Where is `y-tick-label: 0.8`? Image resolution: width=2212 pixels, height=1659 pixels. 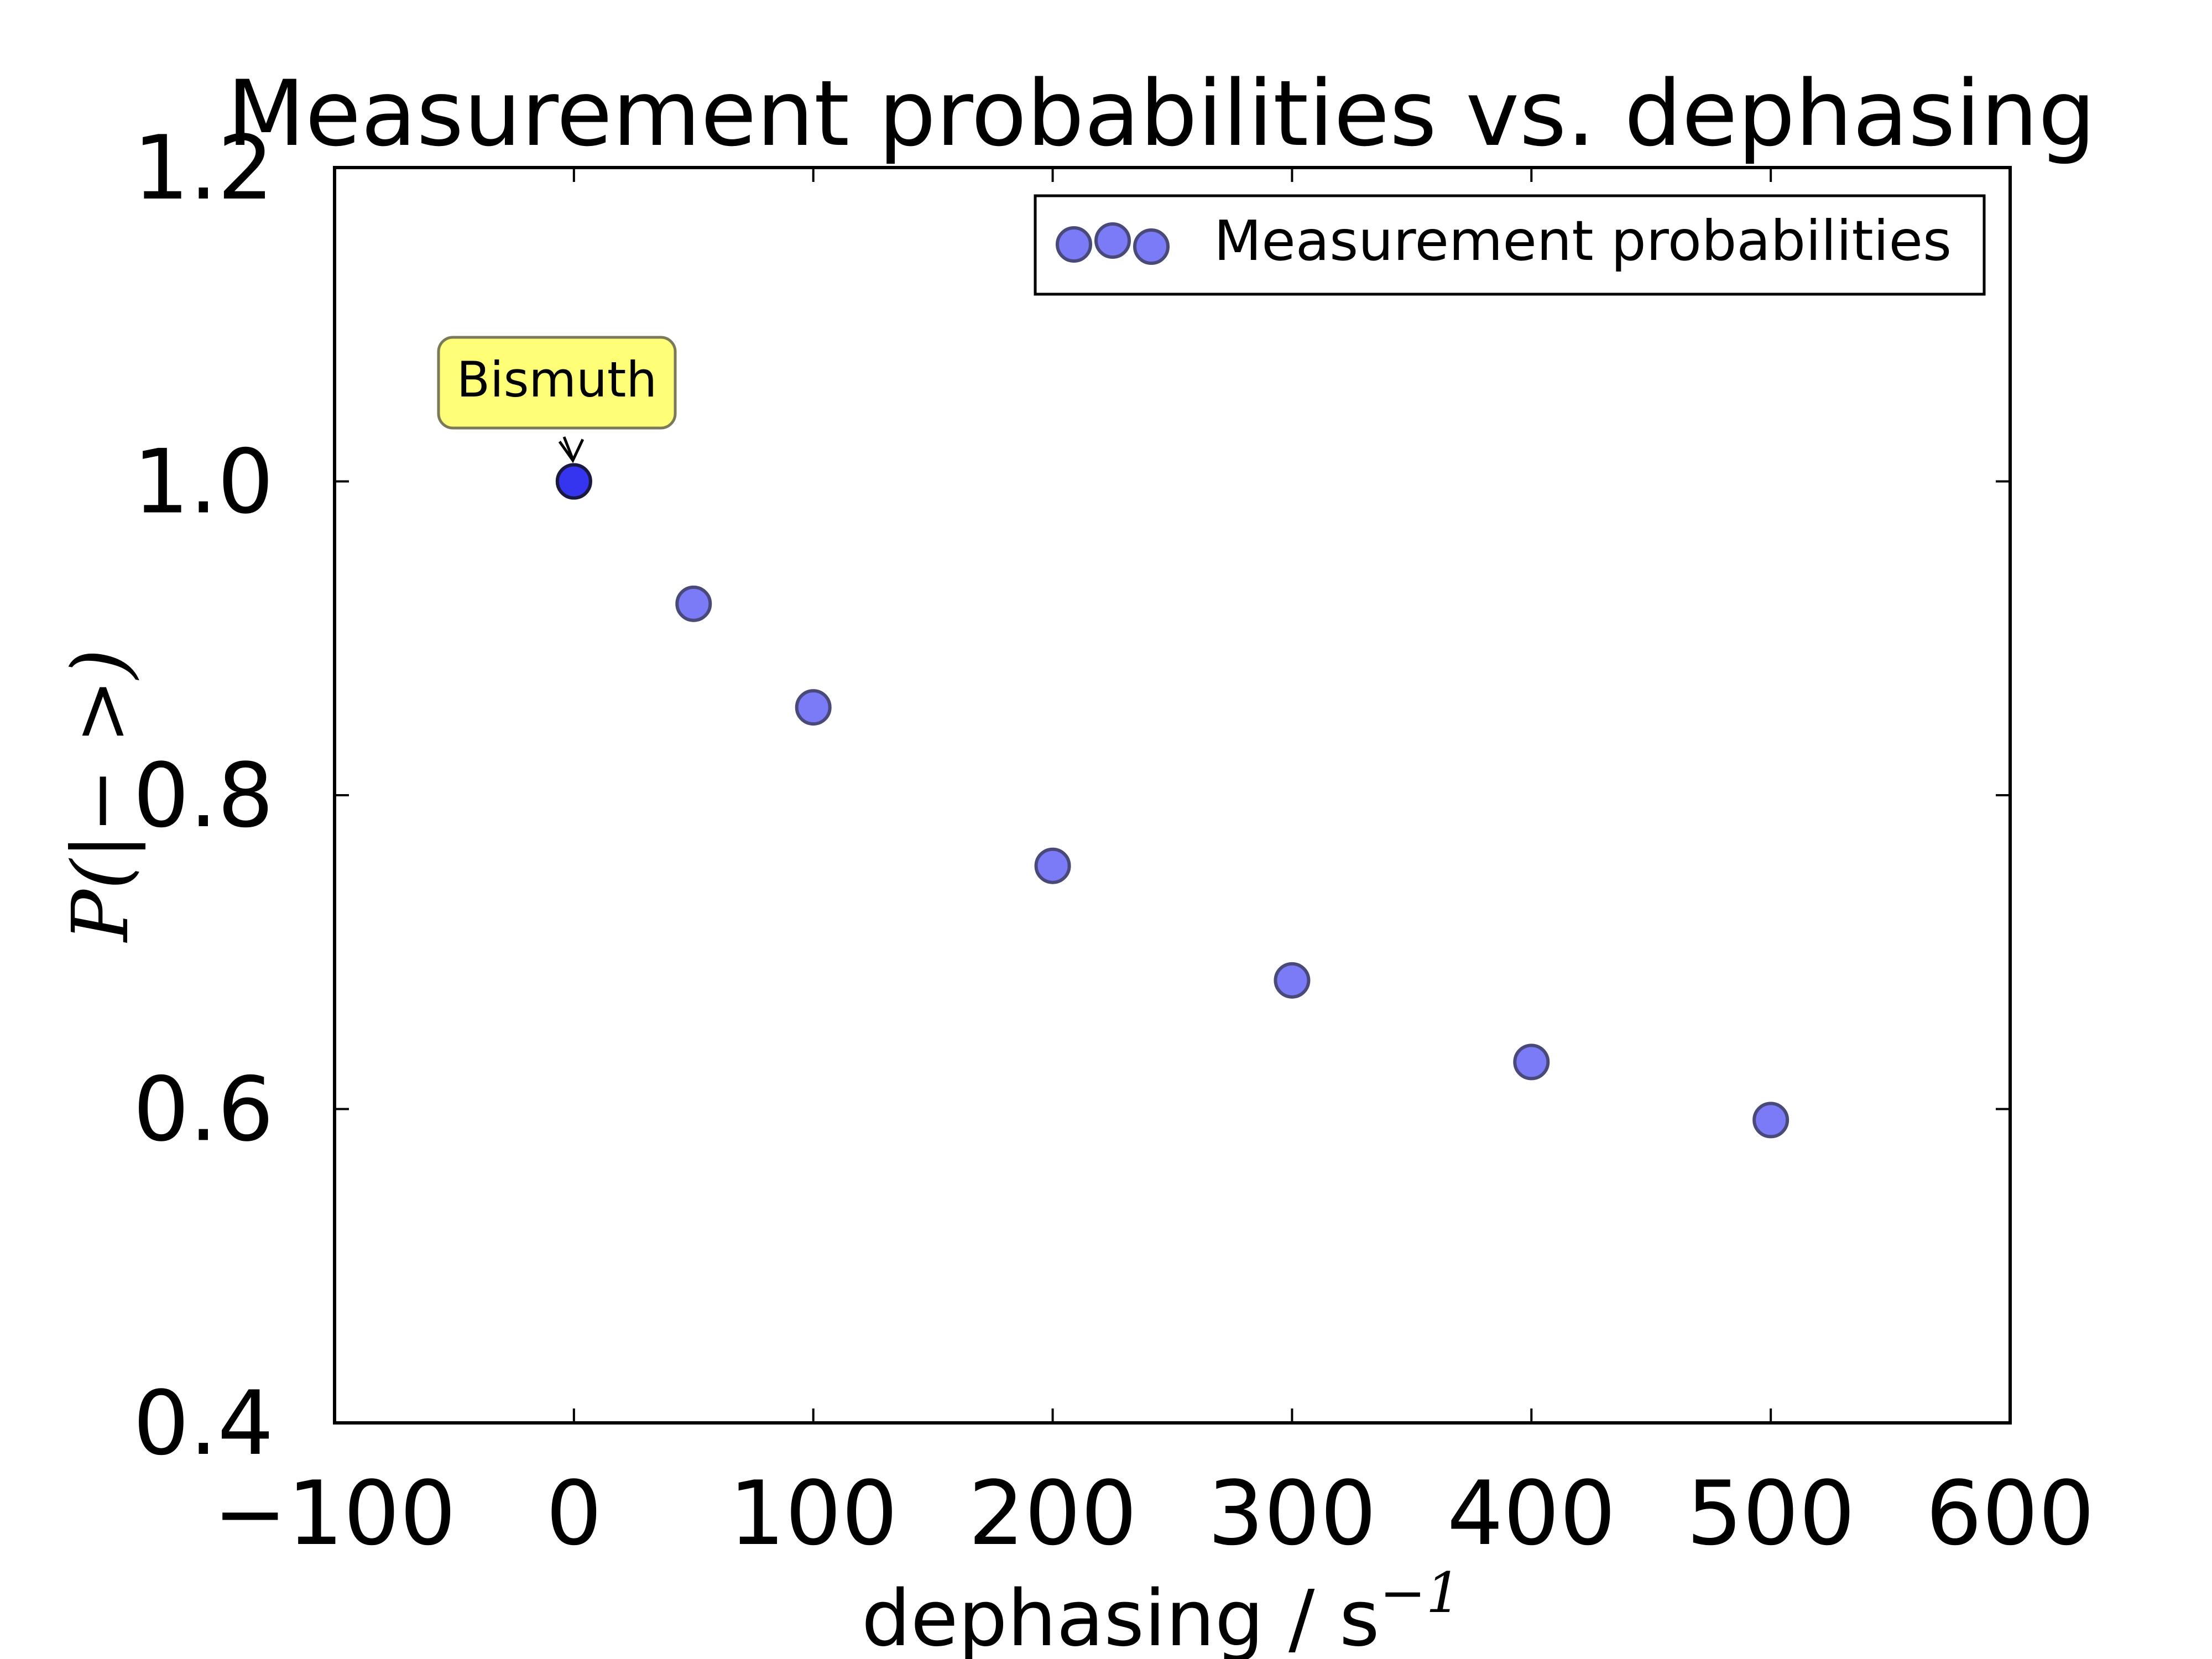
y-tick-label: 0.8 is located at coordinates (204, 795).